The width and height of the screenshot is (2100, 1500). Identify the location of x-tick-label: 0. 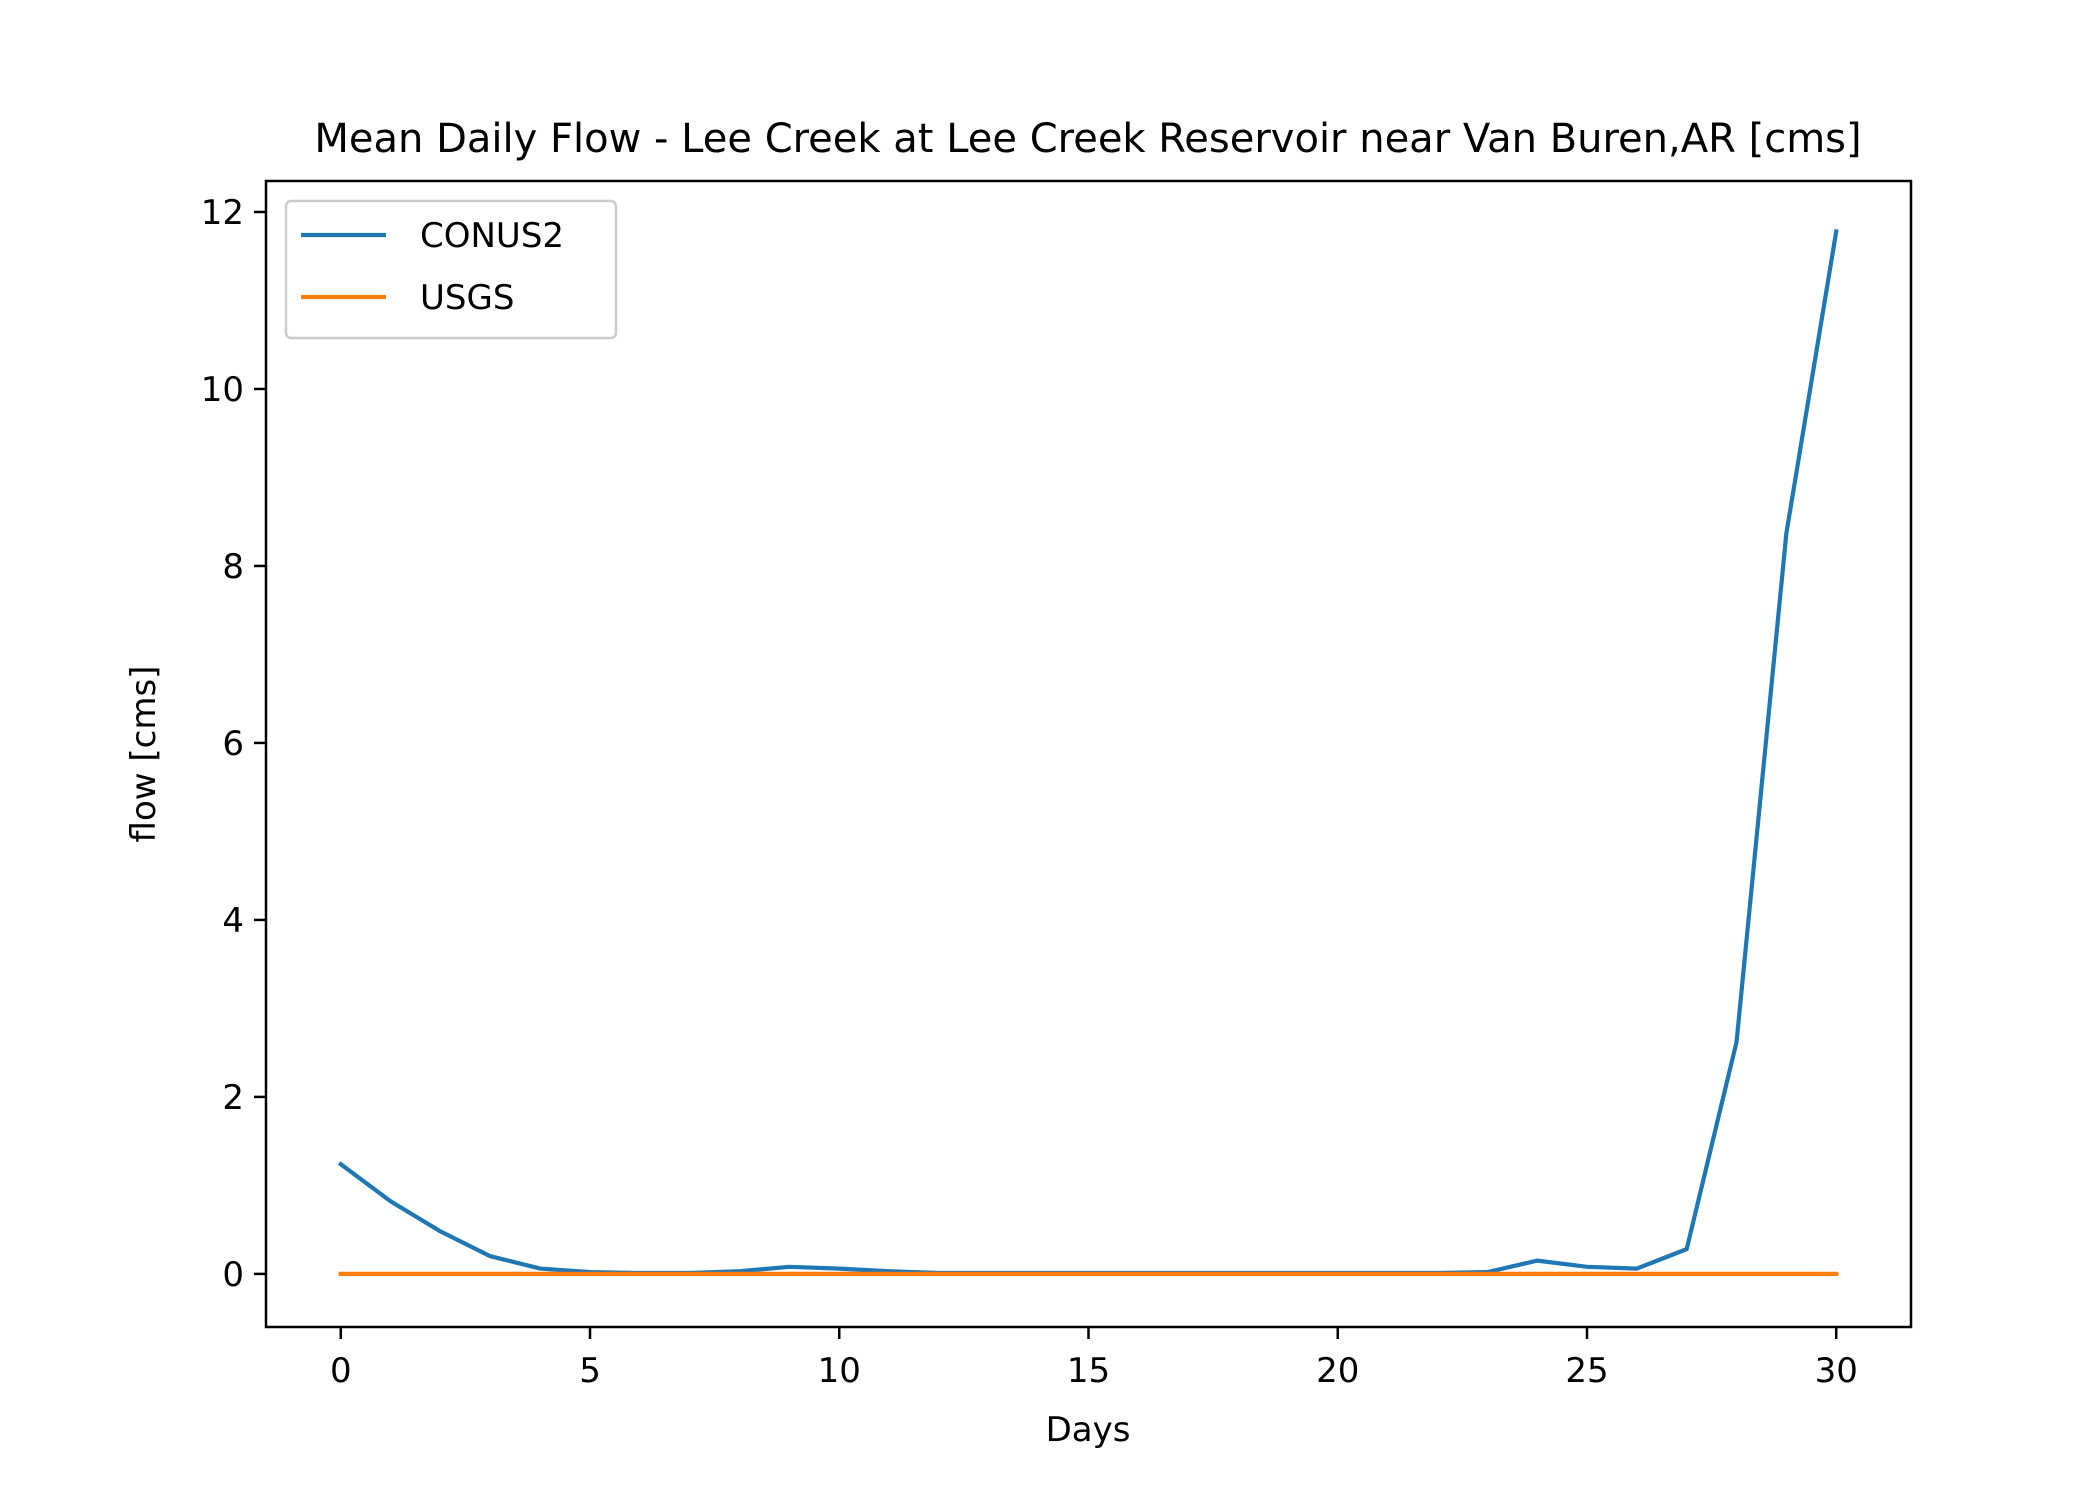
(341, 1371).